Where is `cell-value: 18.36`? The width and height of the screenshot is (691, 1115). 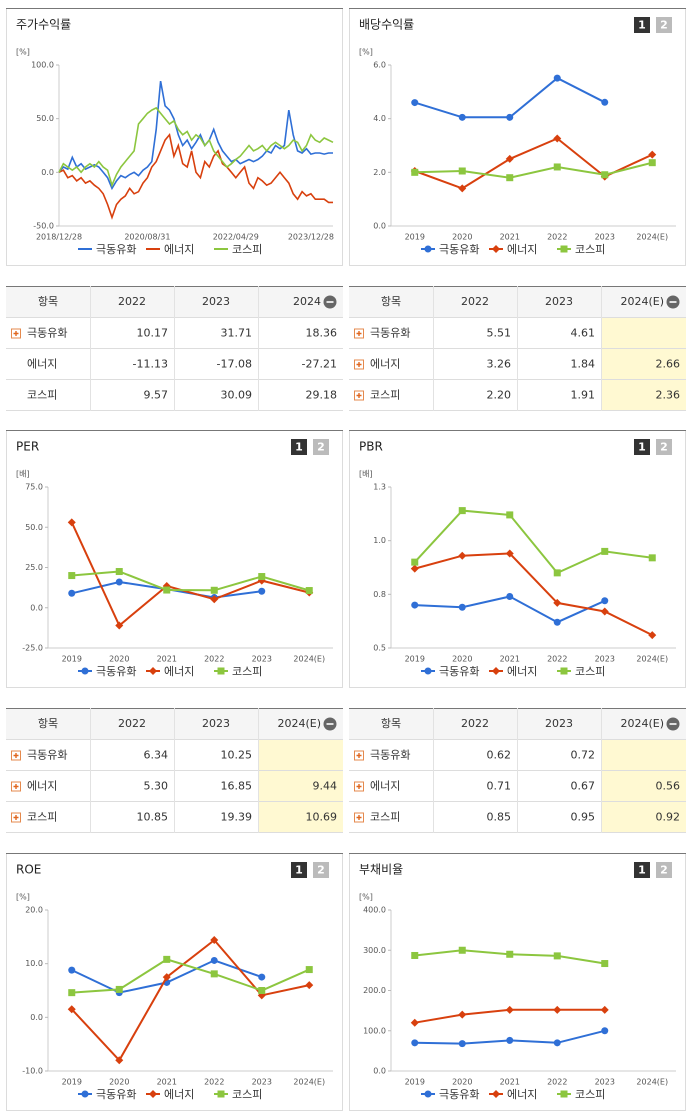 cell-value: 18.36 is located at coordinates (322, 333).